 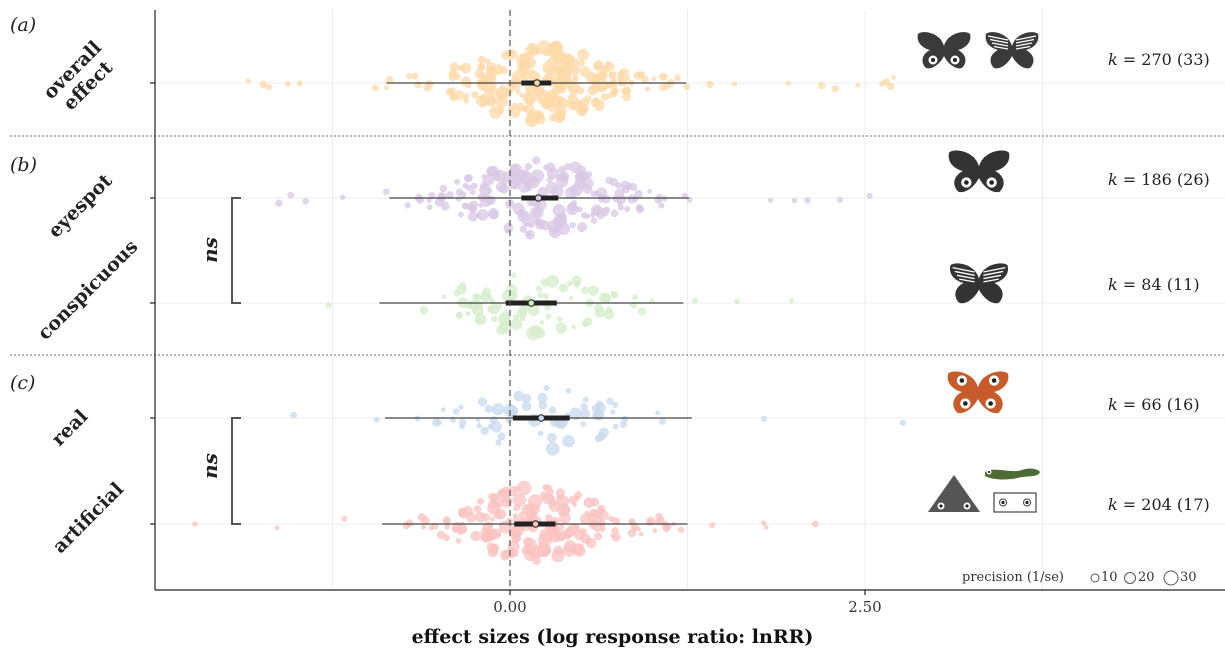 What do you see at coordinates (612, 637) in the screenshot?
I see `x-axis-title: effect sizes (log response ratio: lnRR)` at bounding box center [612, 637].